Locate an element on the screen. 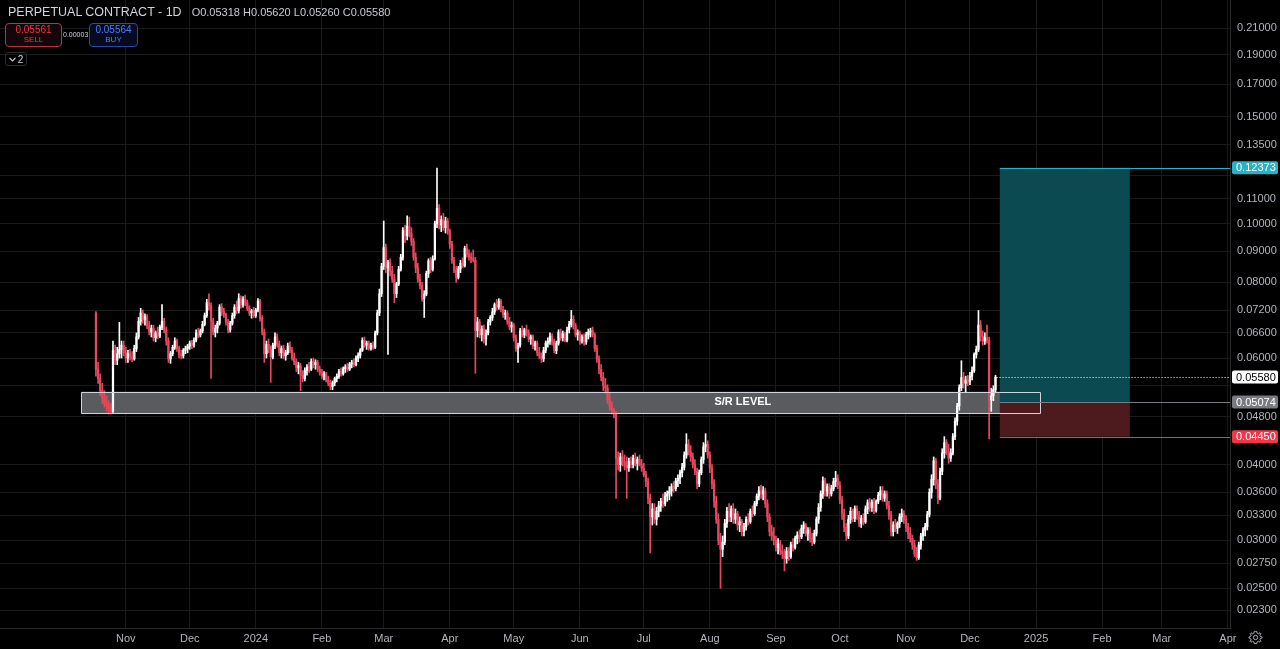 This screenshot has width=1280, height=649. ref-line-label: 0.04450 is located at coordinates (1256, 436).